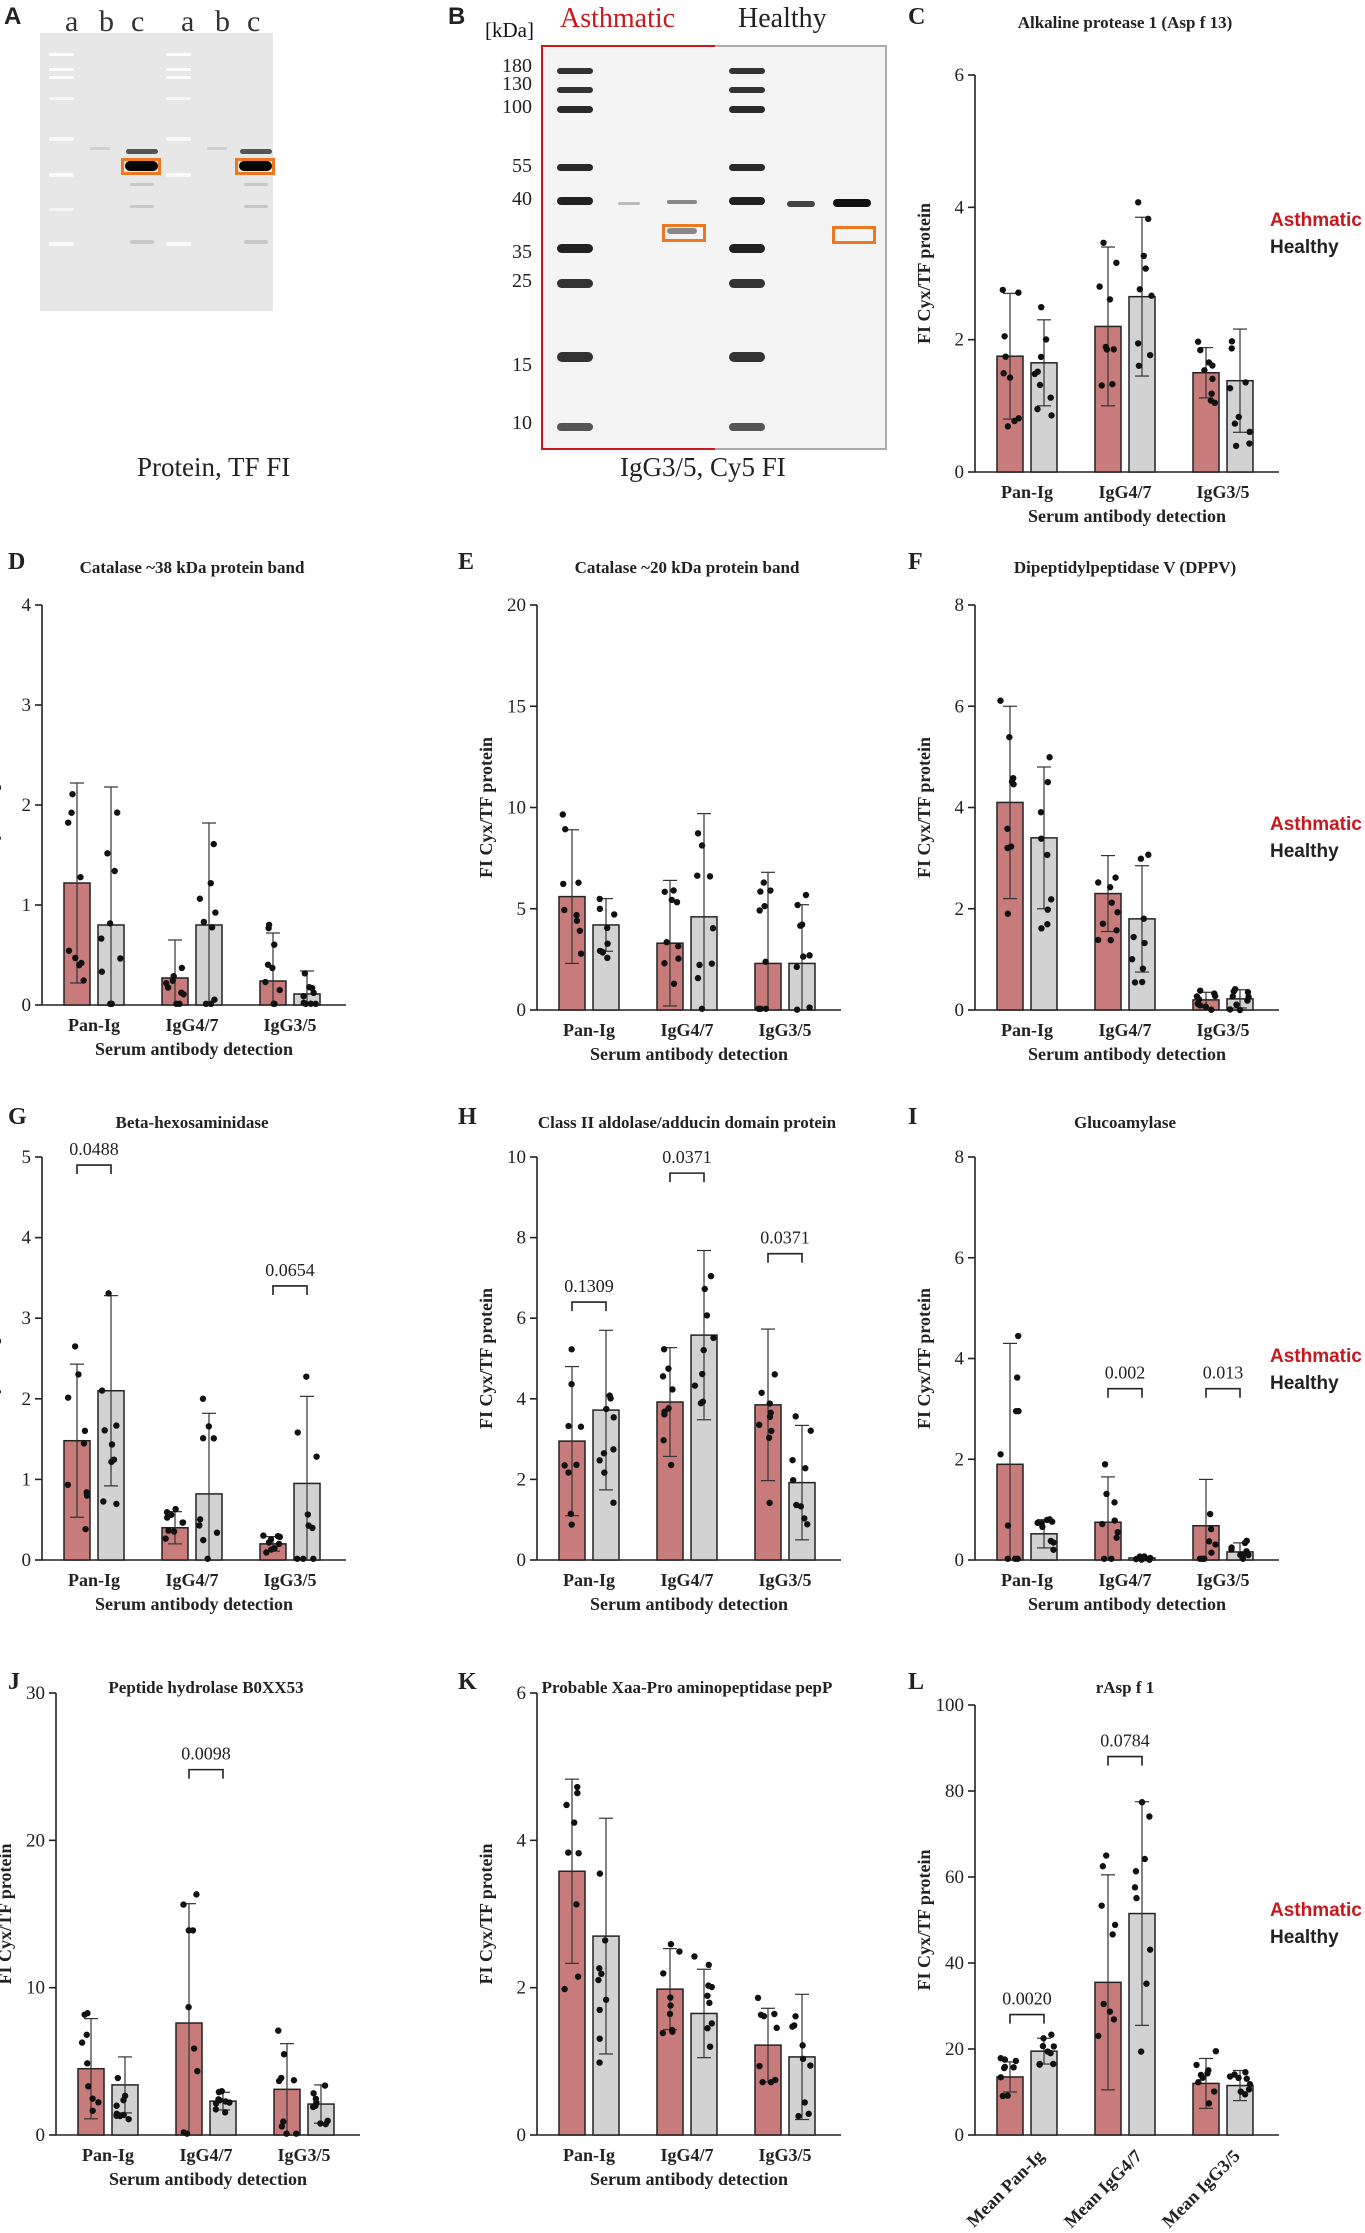  What do you see at coordinates (1027, 1999) in the screenshot?
I see `p-value-label: 0.0020` at bounding box center [1027, 1999].